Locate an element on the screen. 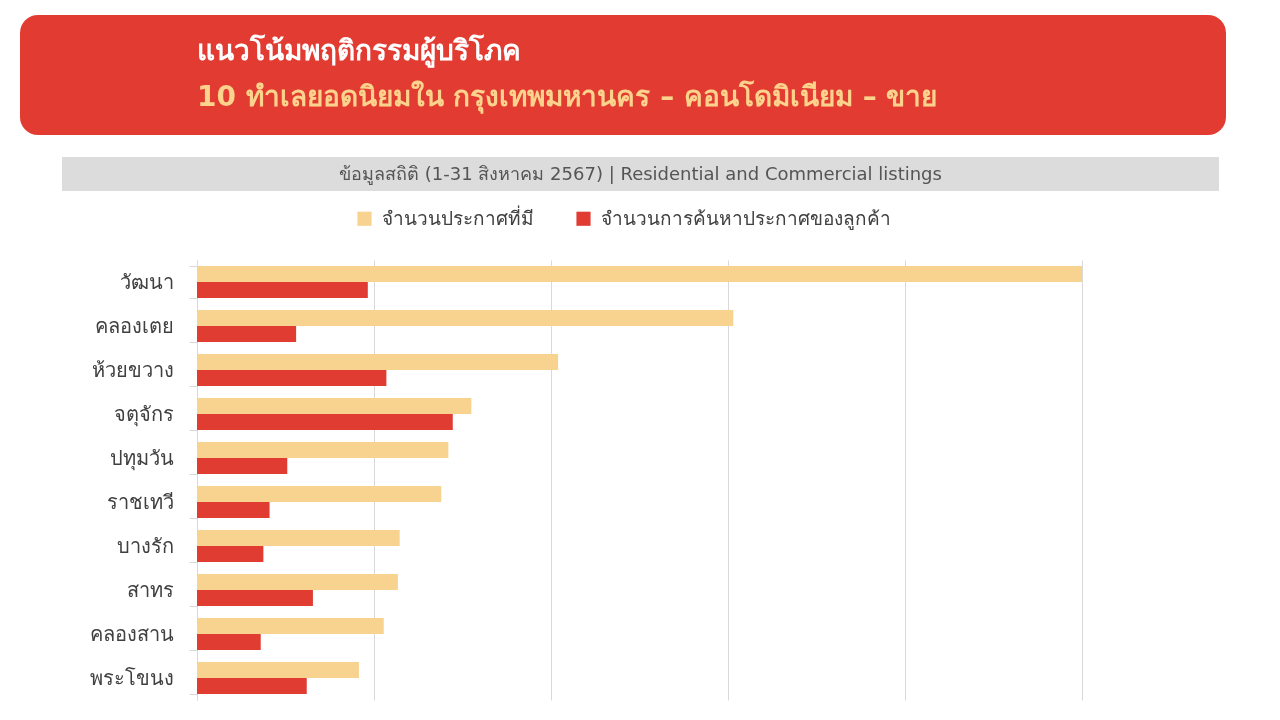 This screenshot has width=1280, height=720. y-tick-label: ราชเทวี is located at coordinates (140, 501).